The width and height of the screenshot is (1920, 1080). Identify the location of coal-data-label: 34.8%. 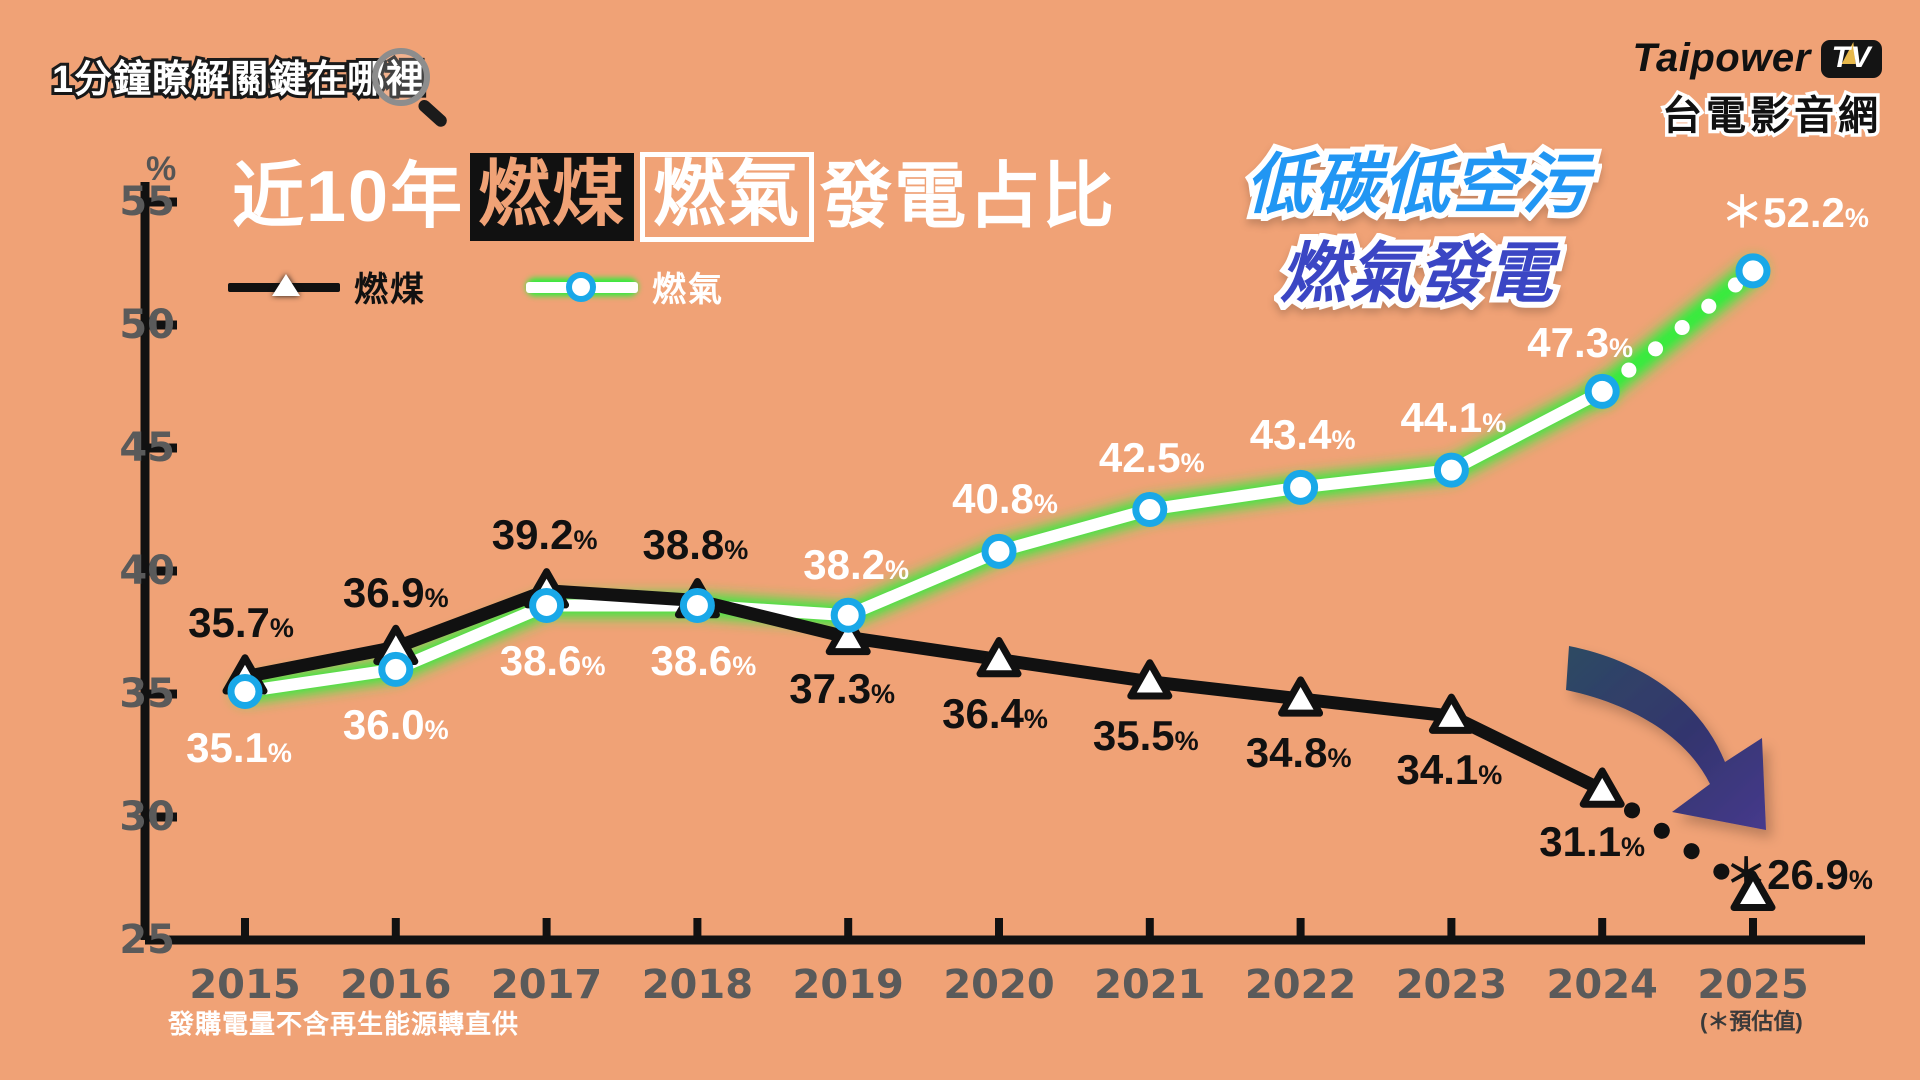
(1298, 752).